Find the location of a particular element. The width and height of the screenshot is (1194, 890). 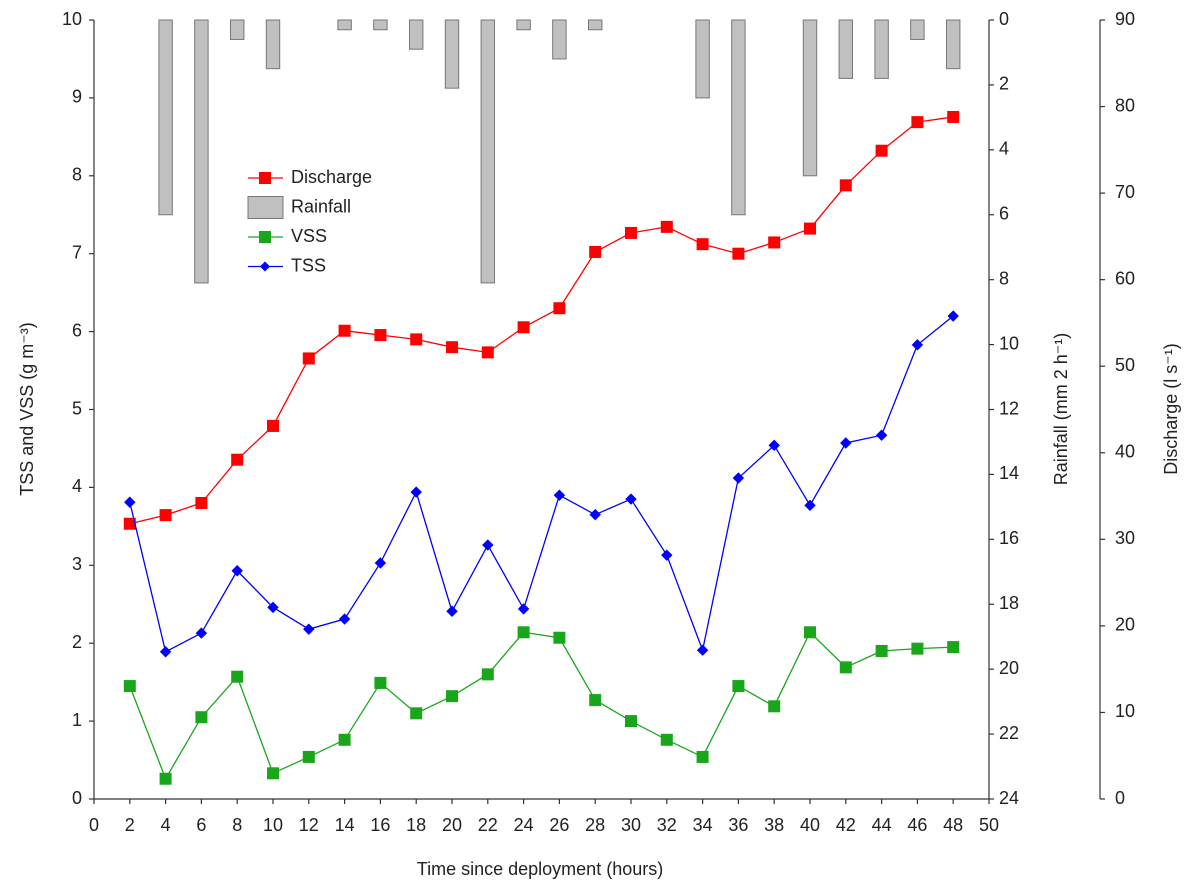

y3-tick-label: 60 is located at coordinates (1125, 278).